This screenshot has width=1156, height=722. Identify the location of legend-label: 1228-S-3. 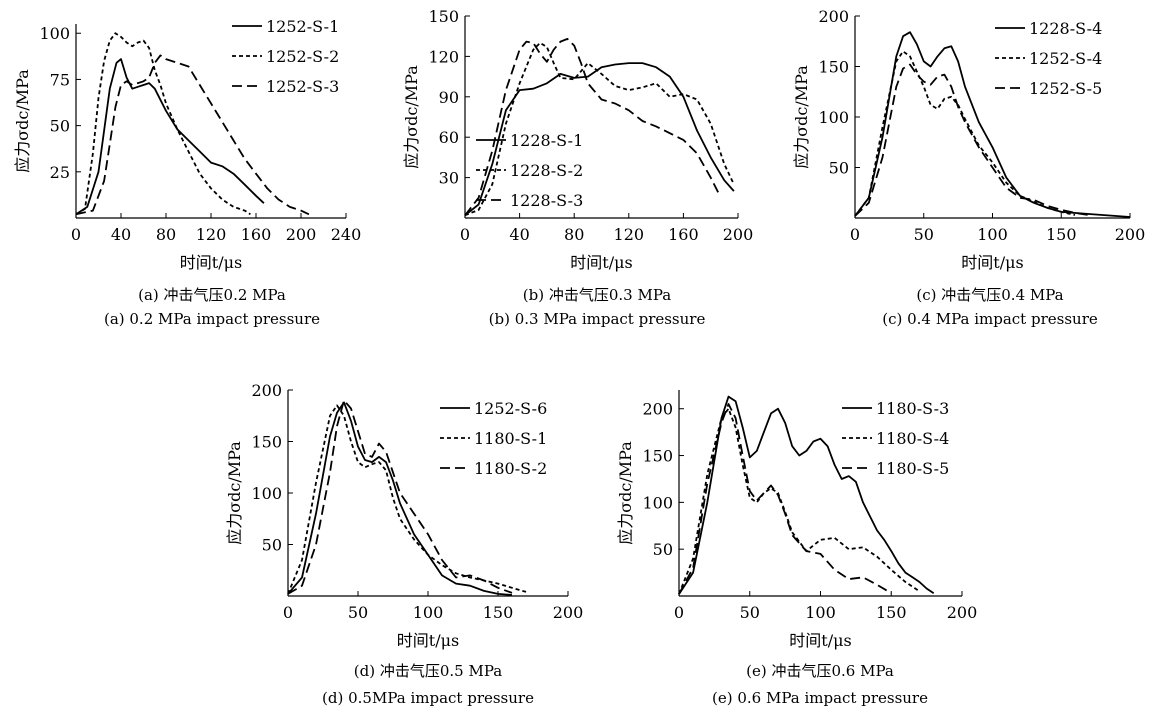
(546, 200).